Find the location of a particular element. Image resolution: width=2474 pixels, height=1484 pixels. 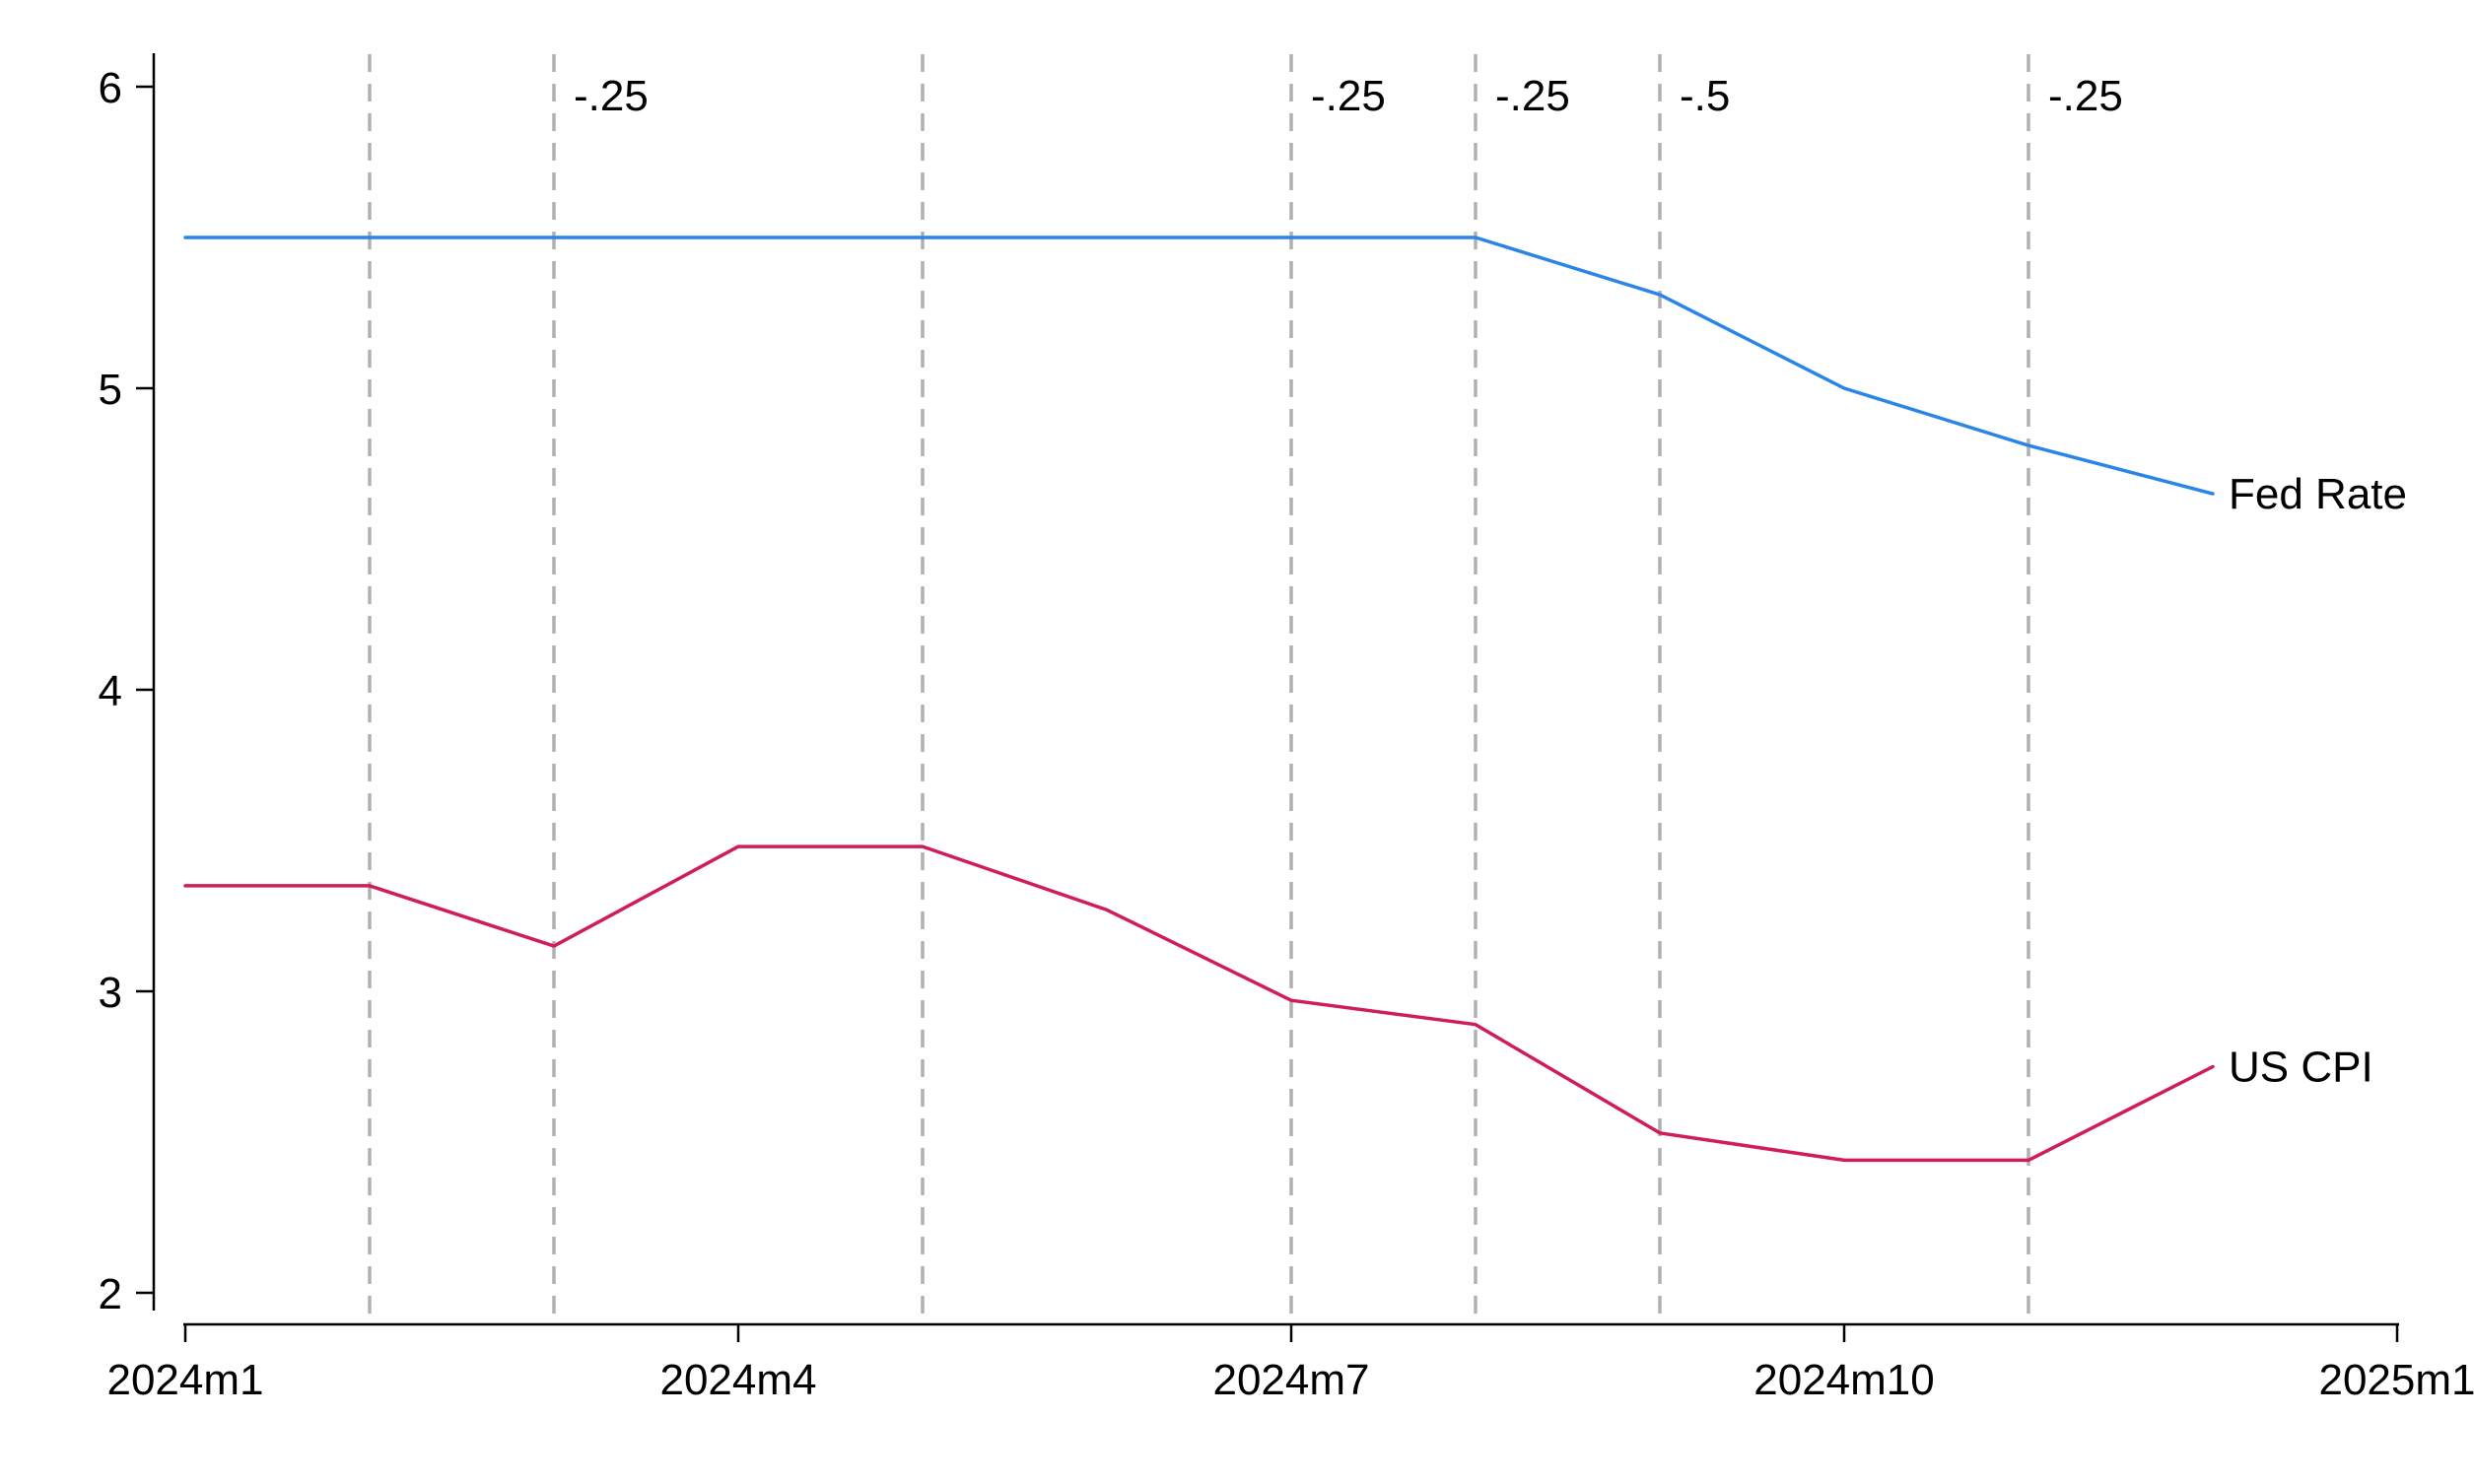

y-tick-label: 2 is located at coordinates (110, 1294).